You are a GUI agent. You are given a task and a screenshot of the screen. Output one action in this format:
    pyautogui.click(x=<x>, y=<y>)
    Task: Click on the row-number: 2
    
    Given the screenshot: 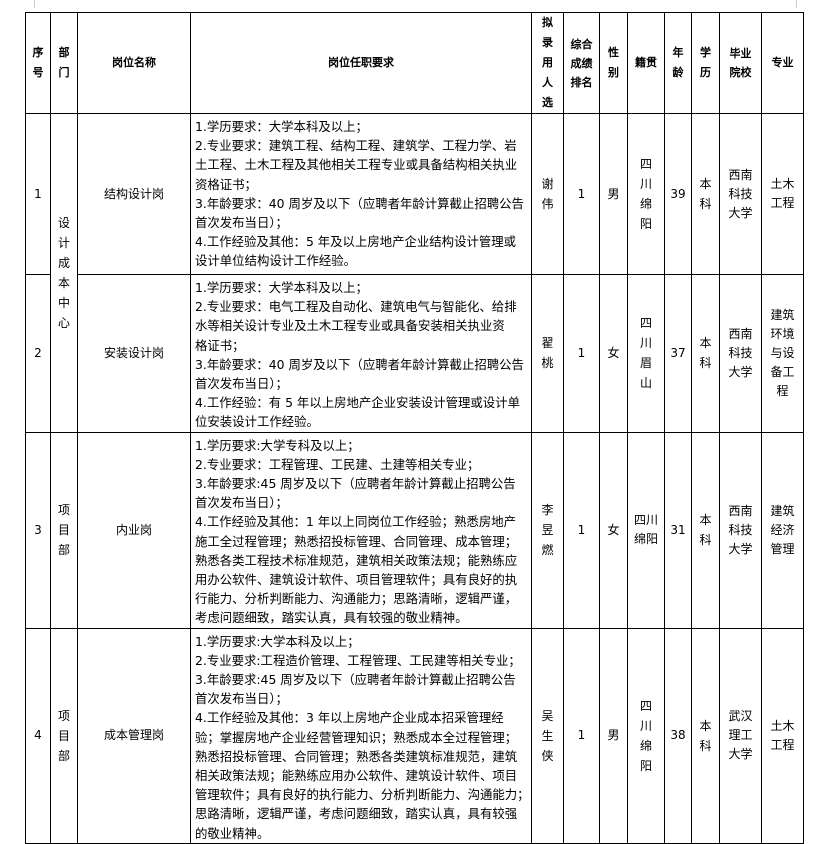 What is the action you would take?
    pyautogui.click(x=38, y=353)
    